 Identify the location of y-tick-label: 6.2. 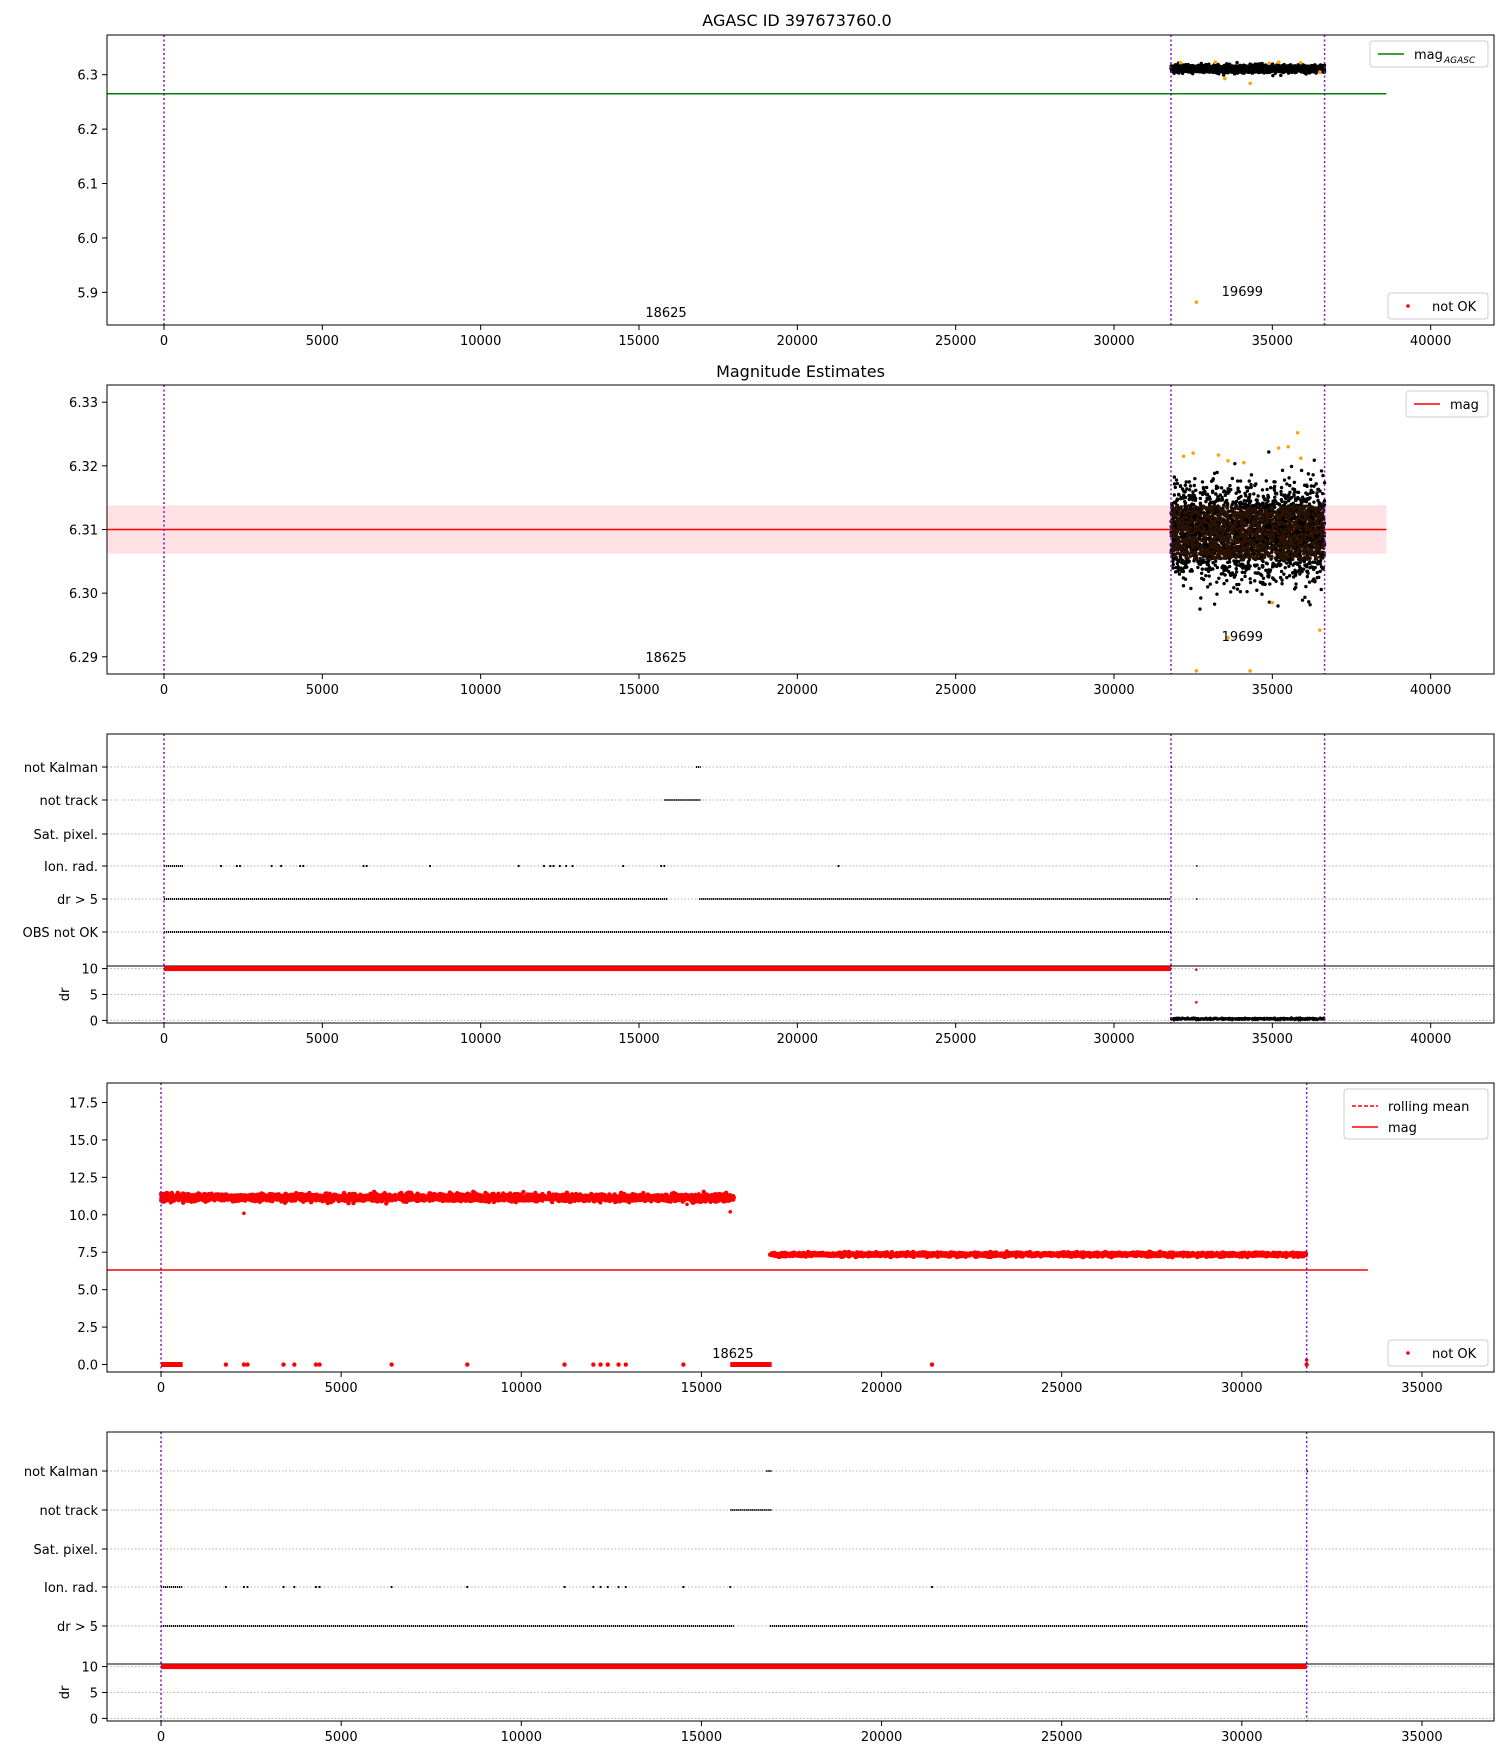
(87, 130).